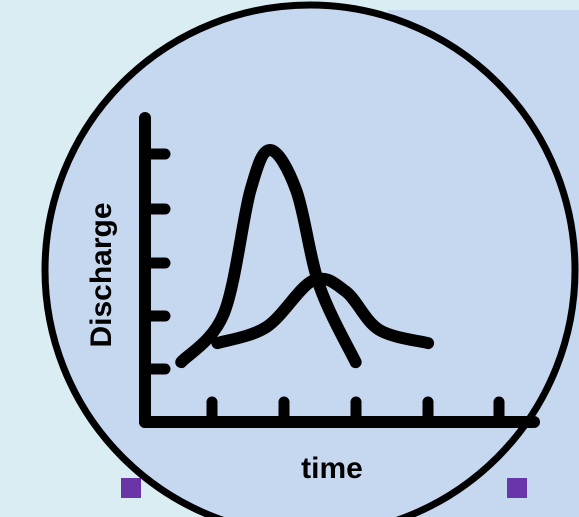 The height and width of the screenshot is (517, 579). What do you see at coordinates (101, 274) in the screenshot?
I see `y-axis-label: Discharge` at bounding box center [101, 274].